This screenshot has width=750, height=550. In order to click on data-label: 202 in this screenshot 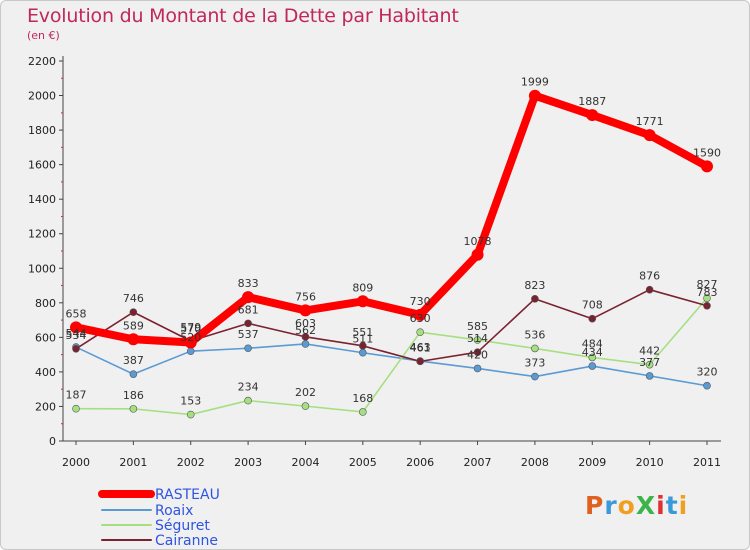, I will do `click(305, 392)`.